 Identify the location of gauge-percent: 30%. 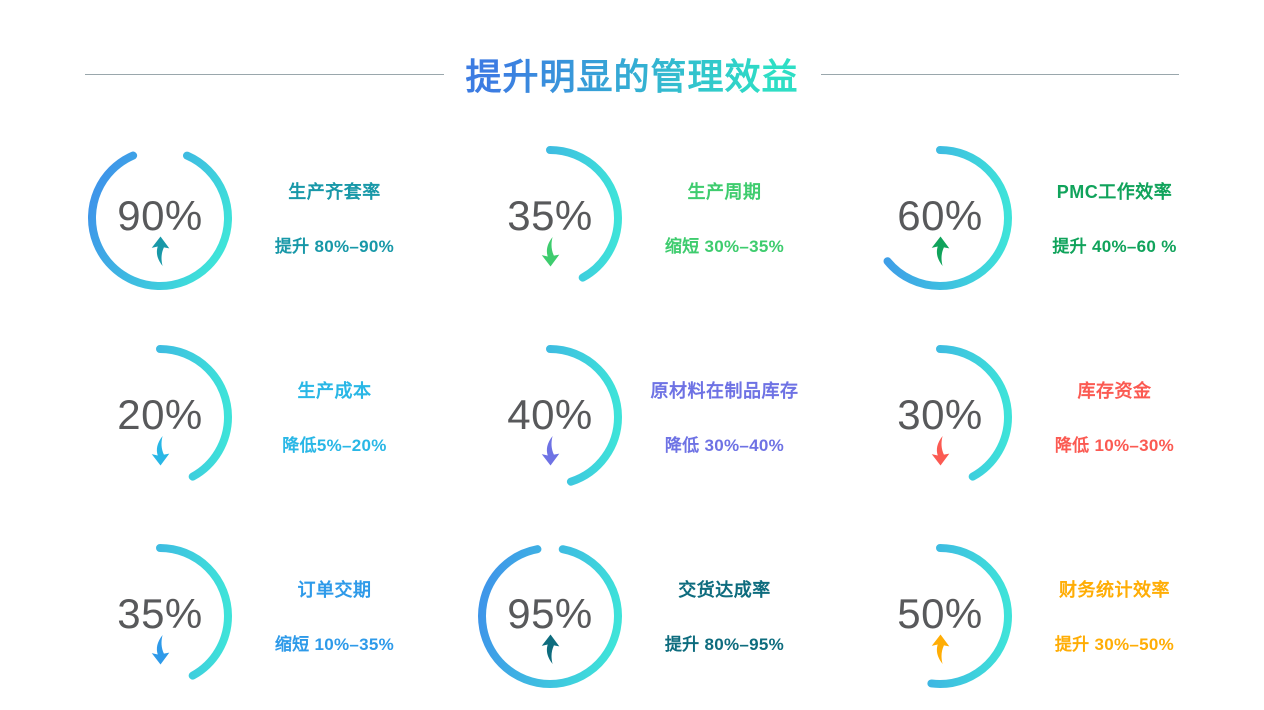
(940, 414).